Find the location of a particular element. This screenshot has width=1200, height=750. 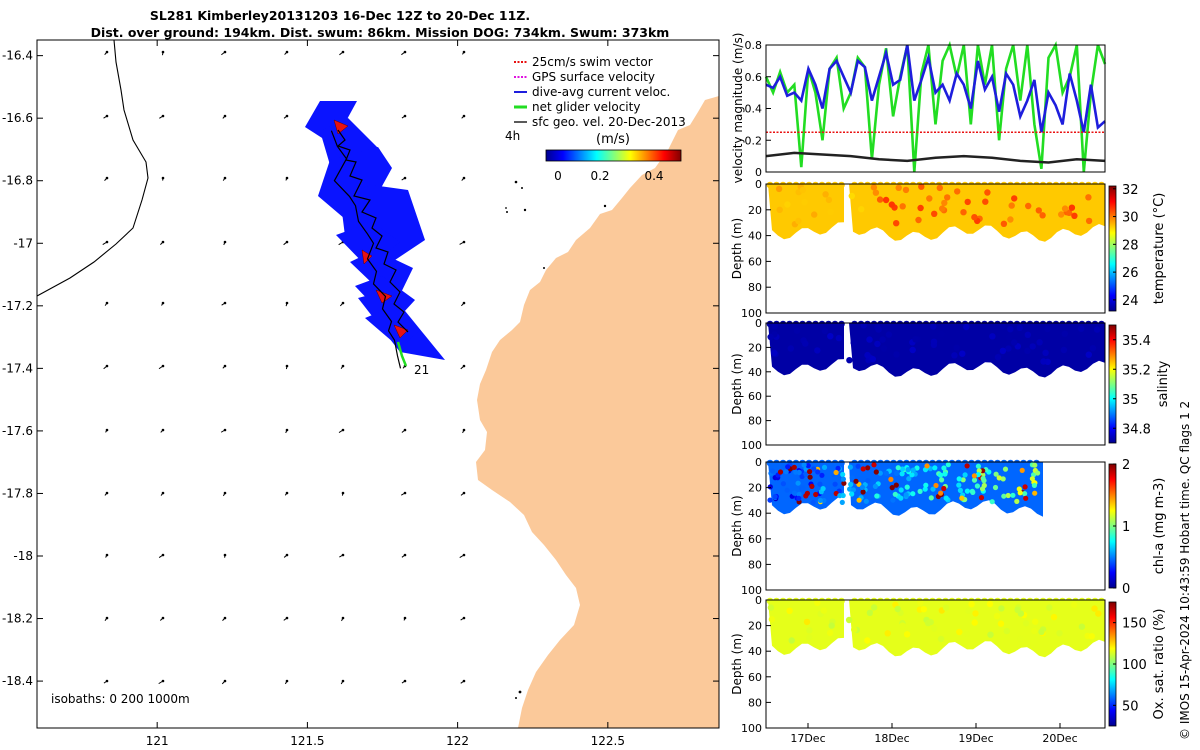

section-y-tick-label: 80 is located at coordinates (755, 287).